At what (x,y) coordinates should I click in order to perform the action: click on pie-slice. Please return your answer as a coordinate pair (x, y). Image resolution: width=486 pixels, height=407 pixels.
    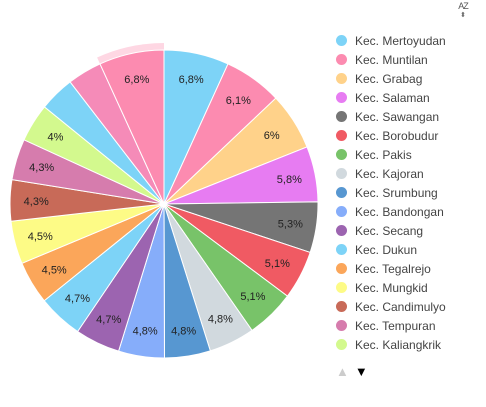
    Looking at the image, I should click on (132, 127).